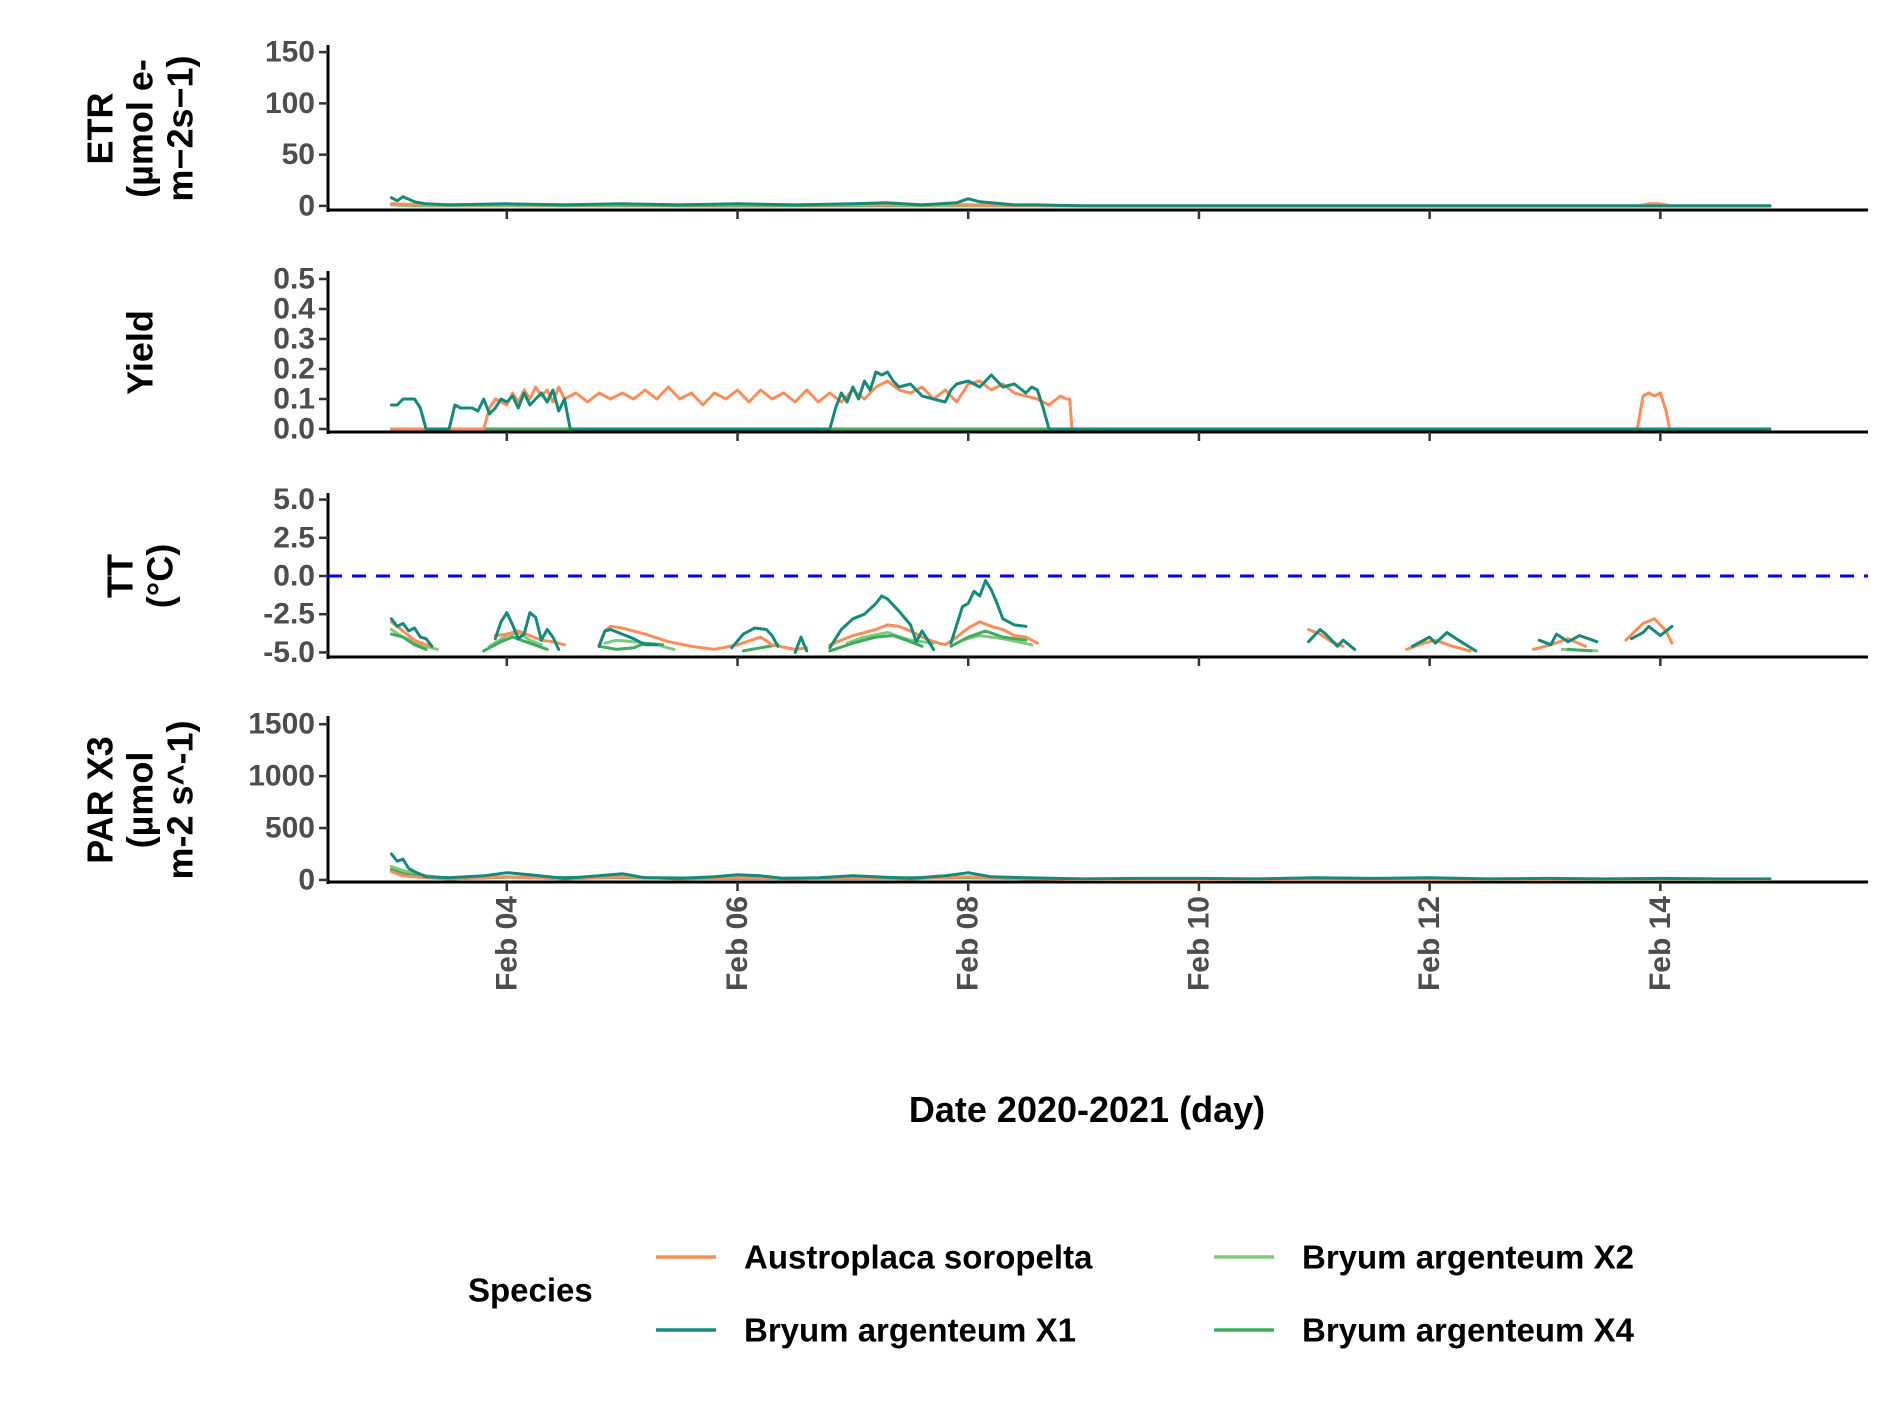 This screenshot has width=1889, height=1417. What do you see at coordinates (294, 537) in the screenshot?
I see `y-tick-label: 2.5` at bounding box center [294, 537].